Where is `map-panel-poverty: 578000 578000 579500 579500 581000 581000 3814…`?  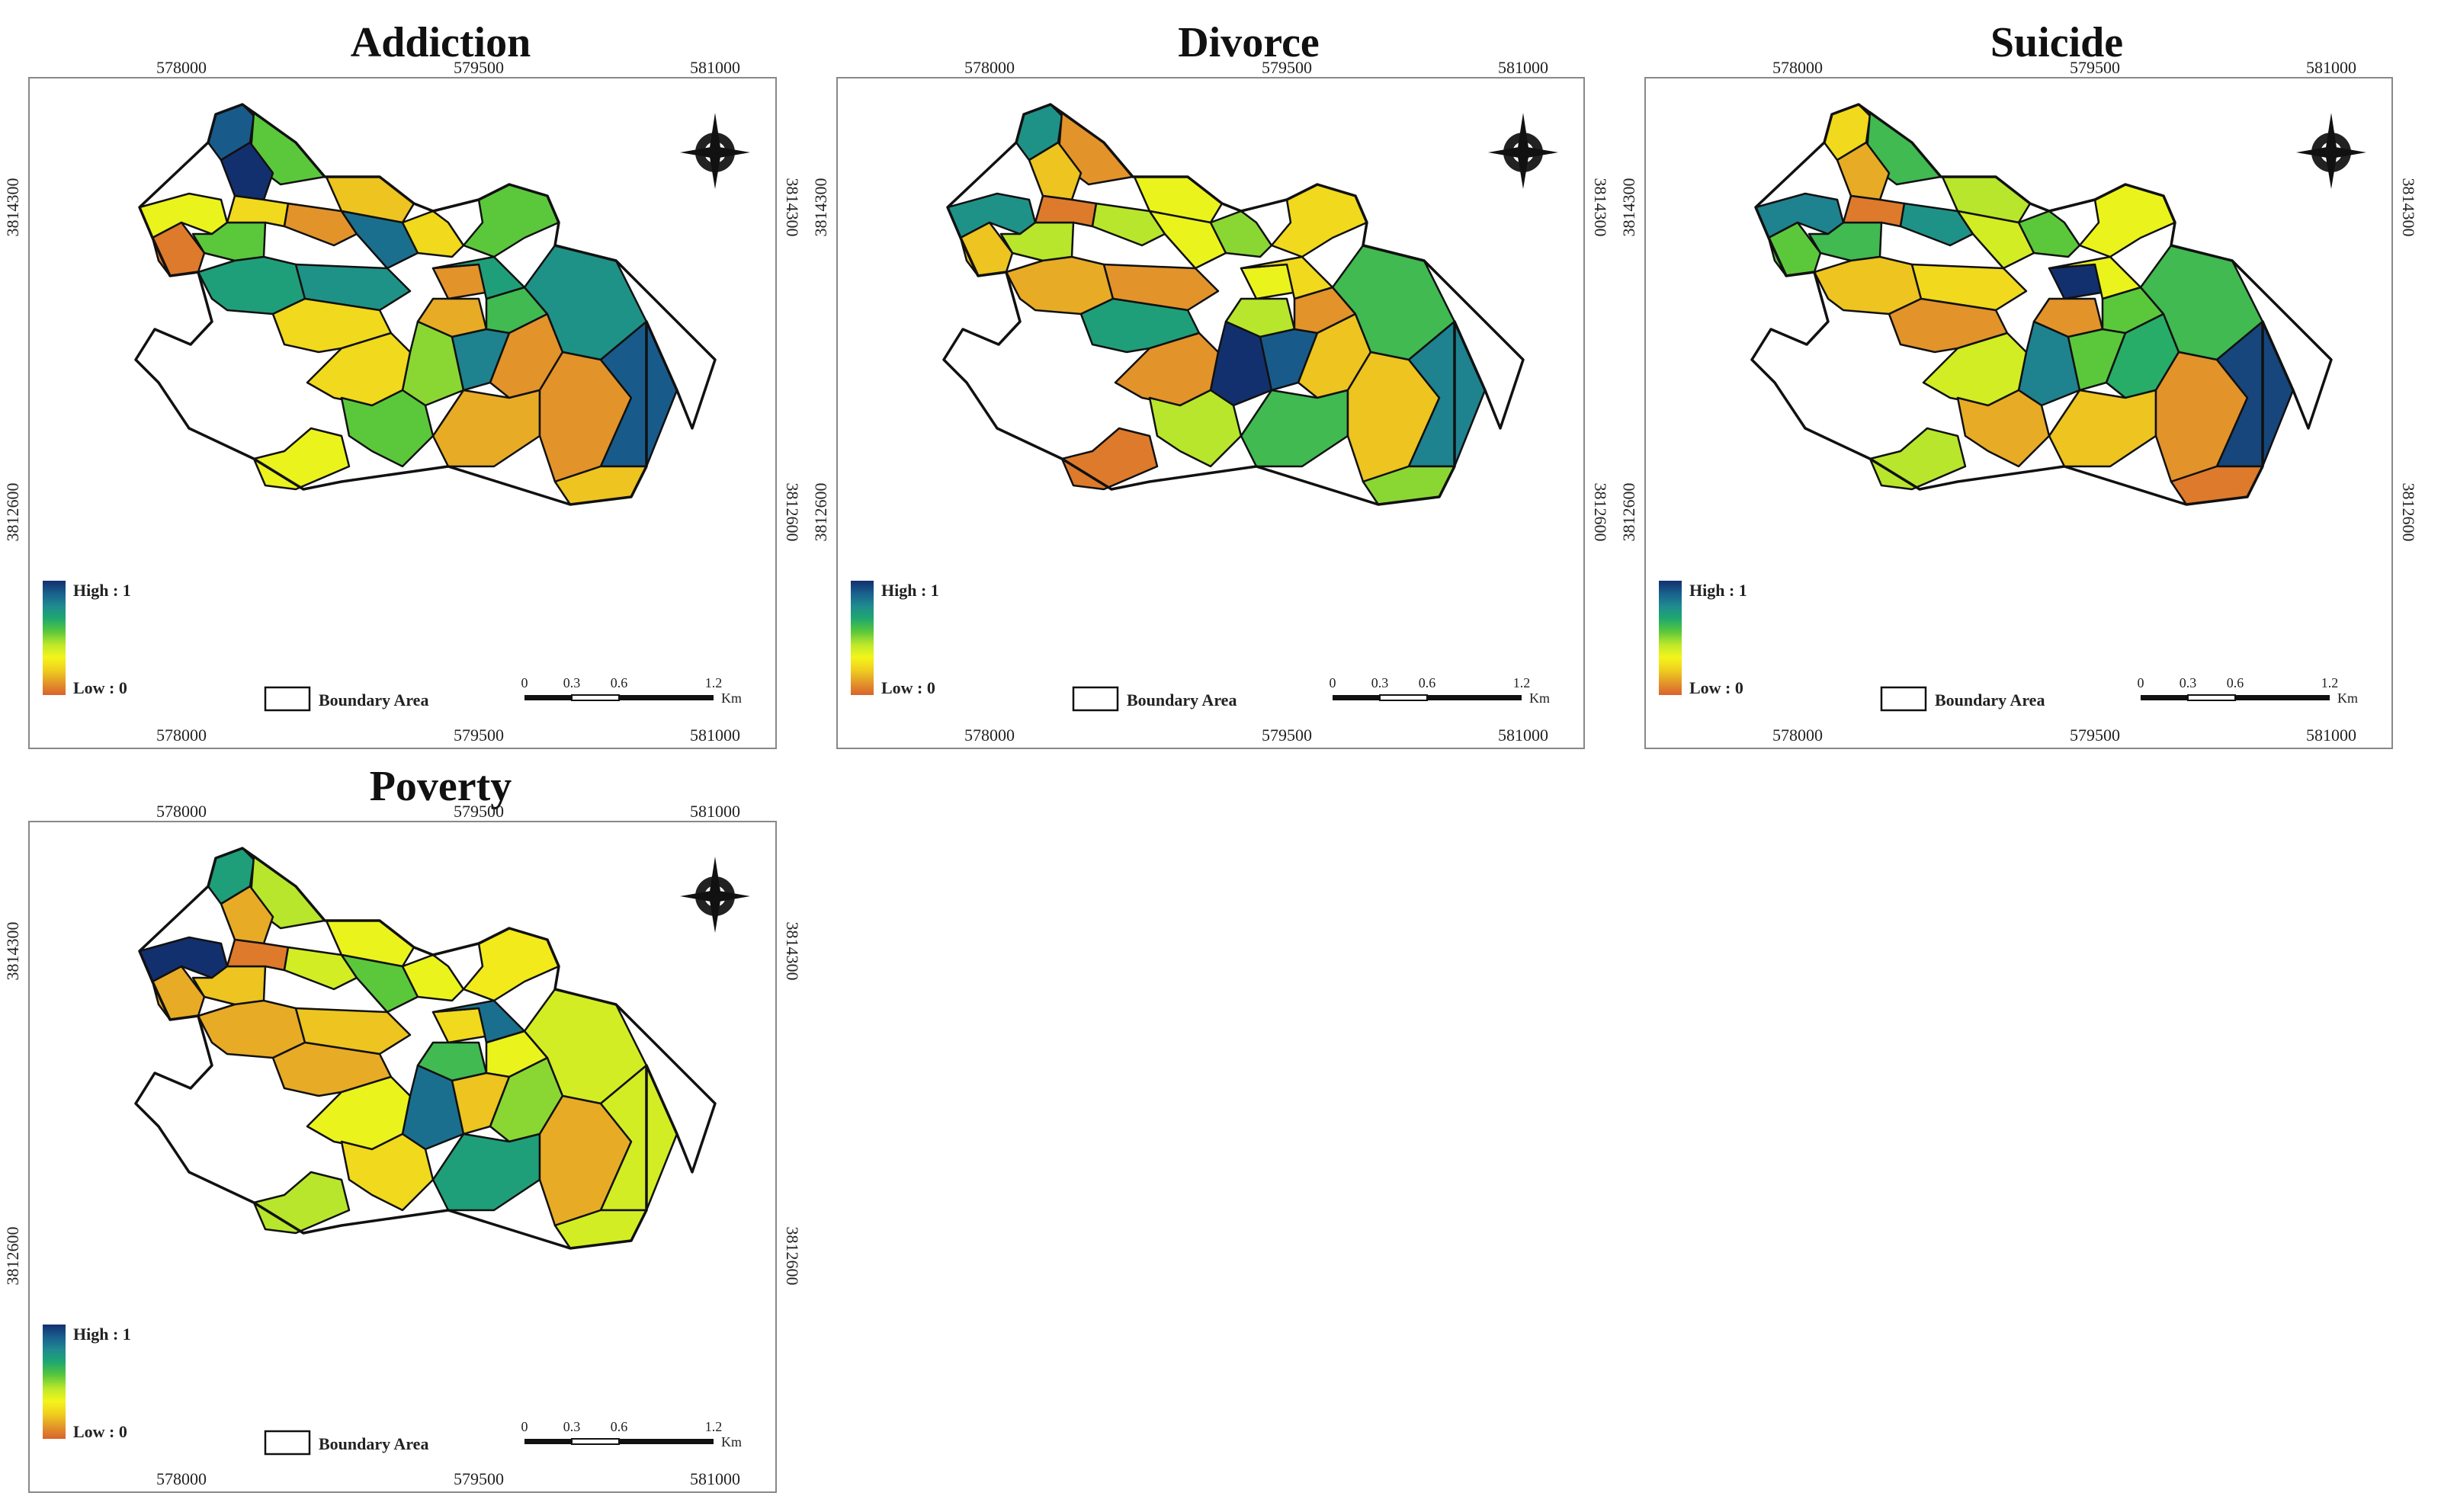
map-panel-poverty: 578000 578000 579500 579500 581000 581000 3814… is located at coordinates (402, 1147).